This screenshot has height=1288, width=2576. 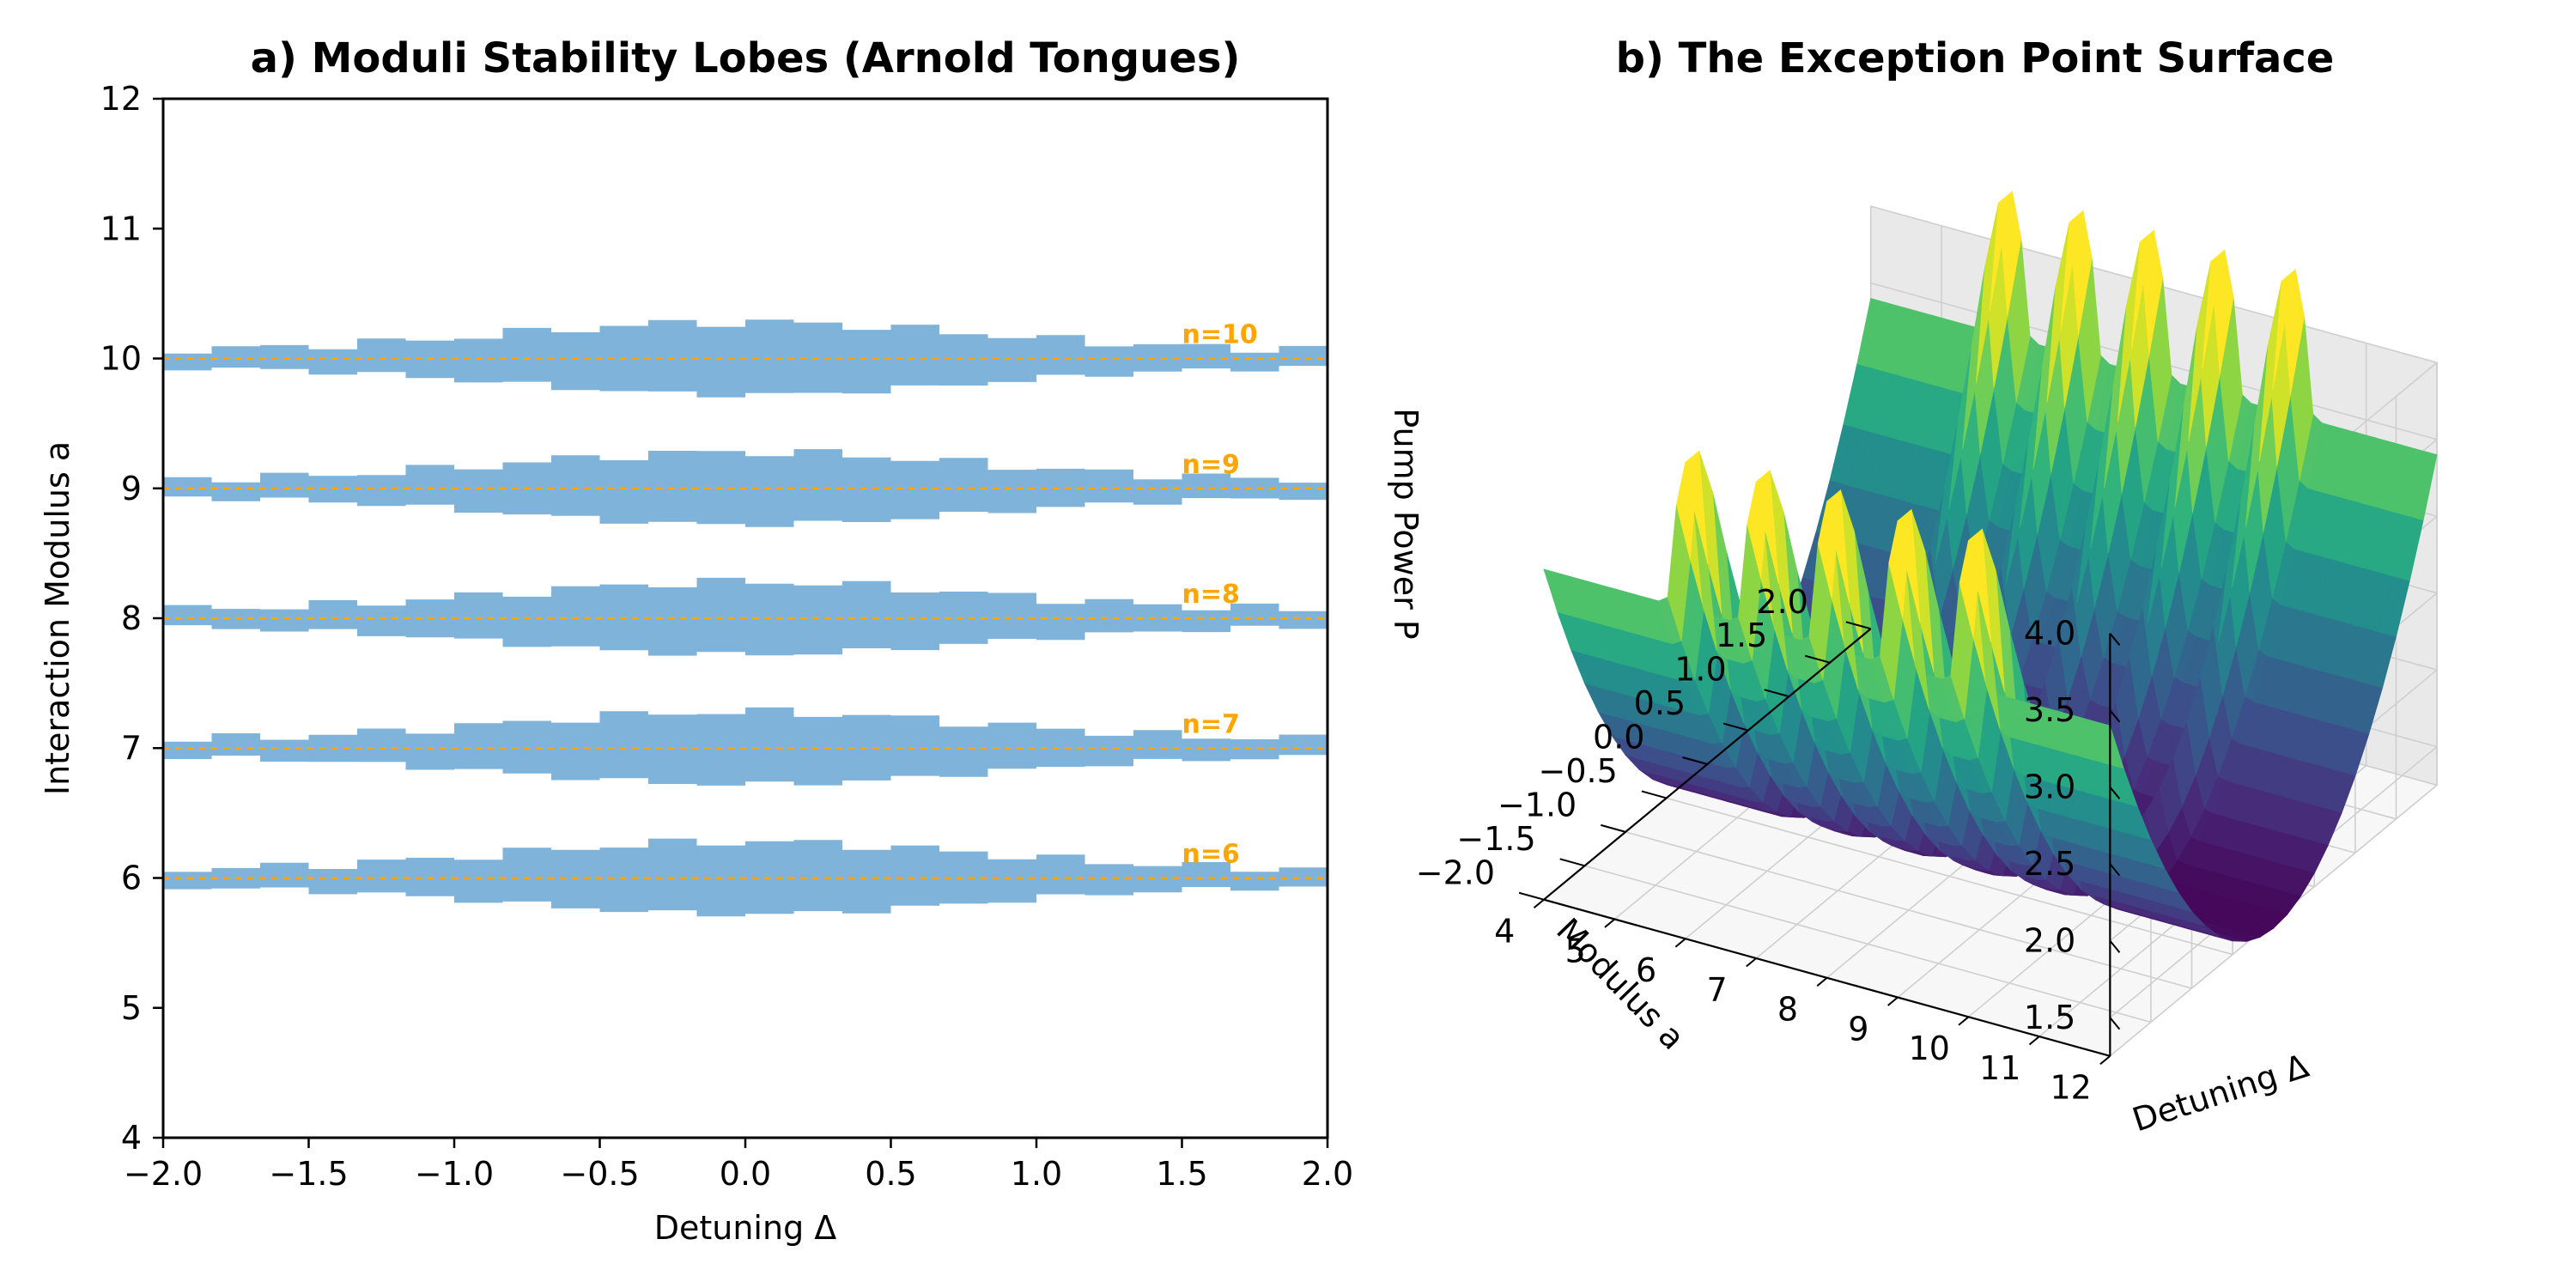 I want to click on b-z-tick-label: 3.5, so click(x=2049, y=710).